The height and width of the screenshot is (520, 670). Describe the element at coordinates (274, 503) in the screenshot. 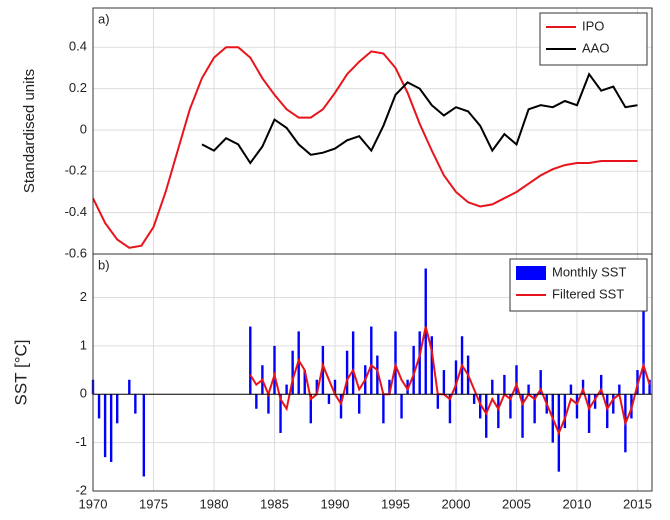

I see `x-tick-label: 1985` at that location.